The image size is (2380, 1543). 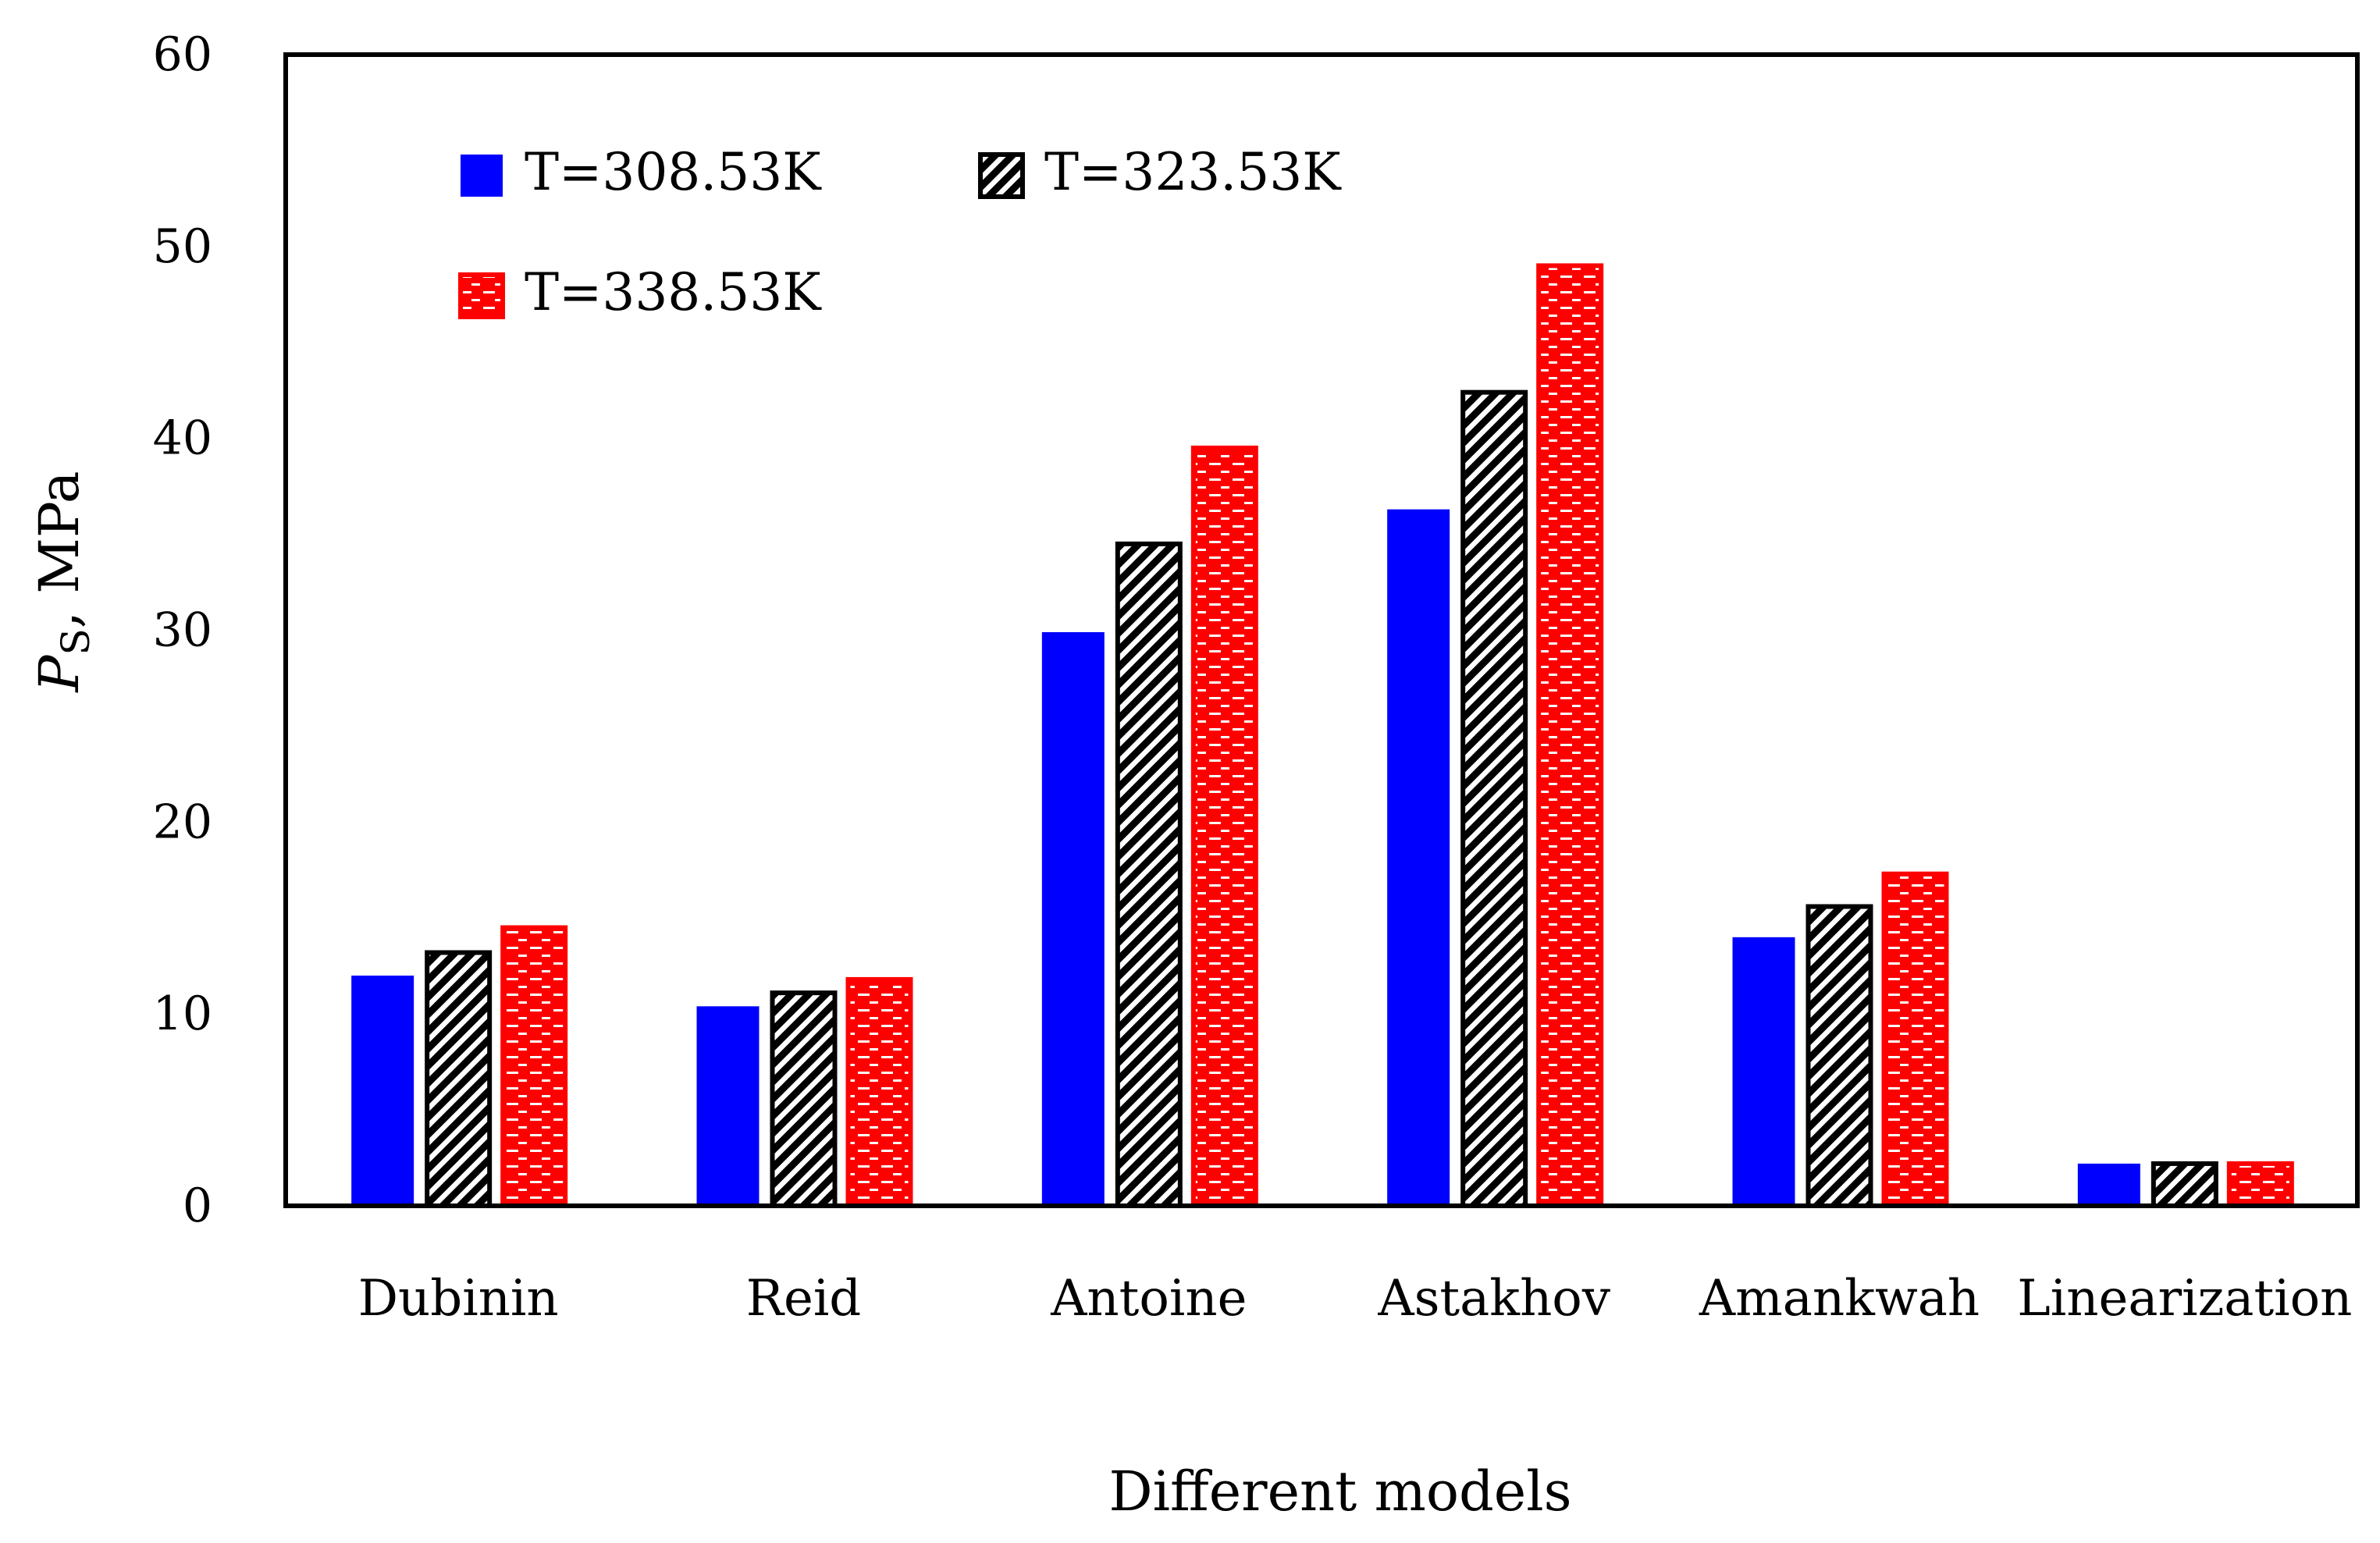 I want to click on y-tick-label-50: 50, so click(x=182, y=246).